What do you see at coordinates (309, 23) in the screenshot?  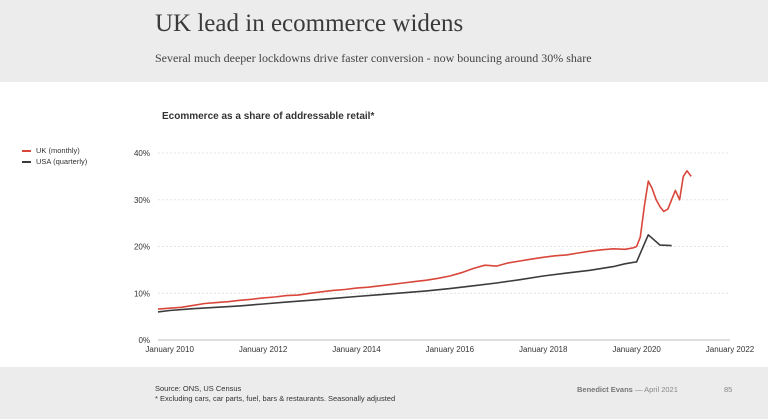 I see `page-title: UK lead in ecommerce widens` at bounding box center [309, 23].